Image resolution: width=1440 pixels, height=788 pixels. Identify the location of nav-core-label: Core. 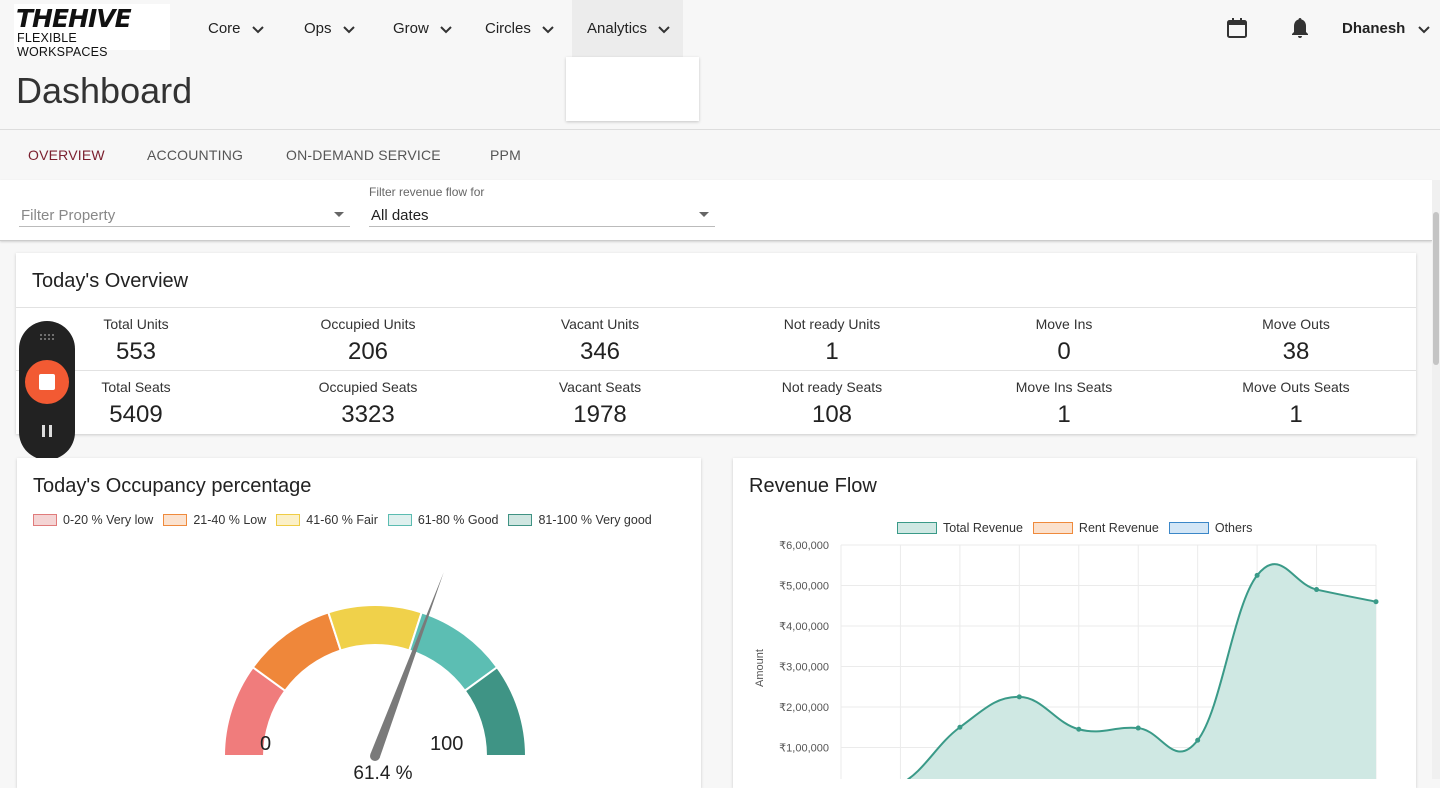
(224, 28).